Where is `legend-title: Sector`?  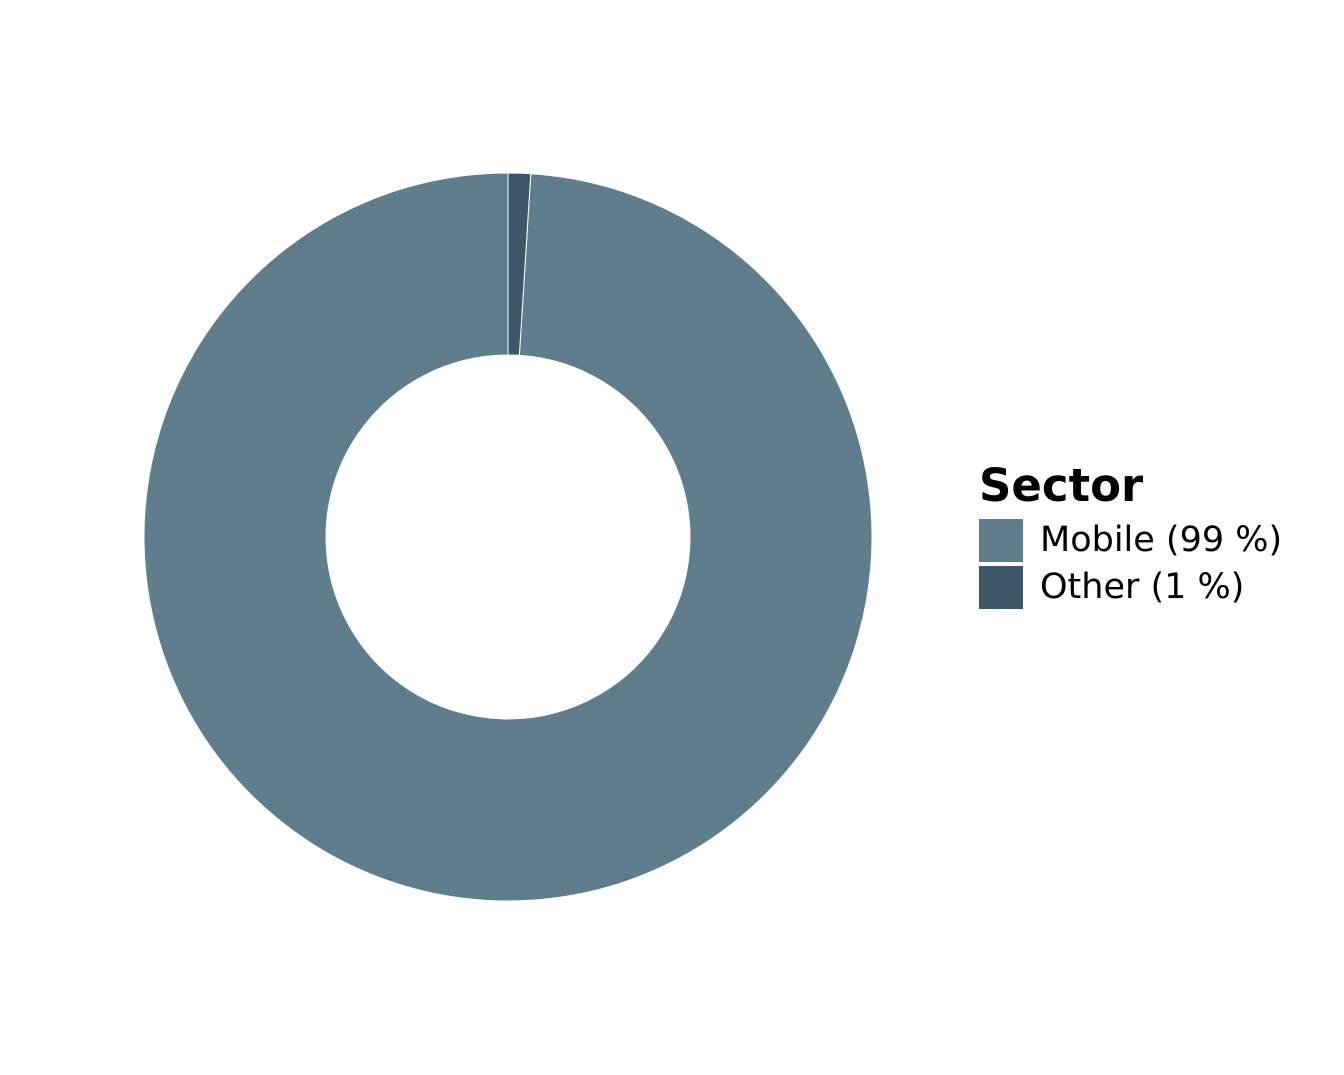 legend-title: Sector is located at coordinates (1061, 485).